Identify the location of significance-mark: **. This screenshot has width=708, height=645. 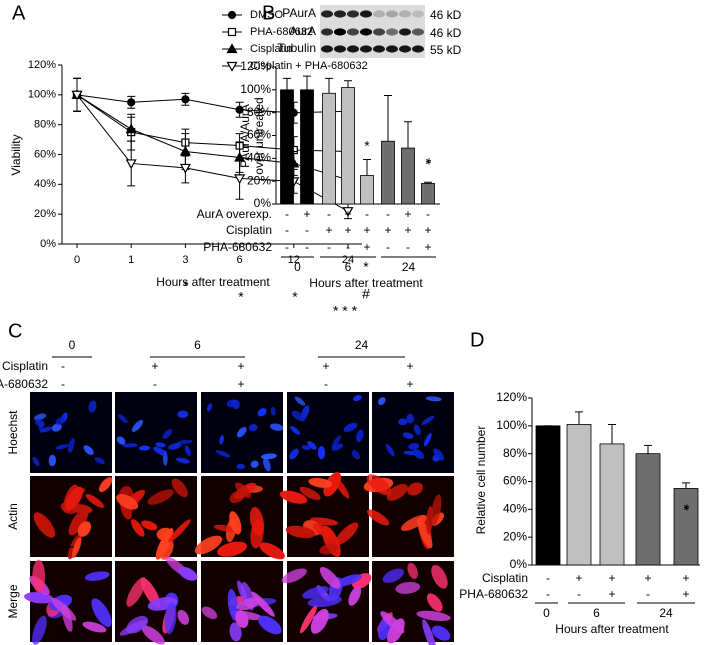
(426, 161).